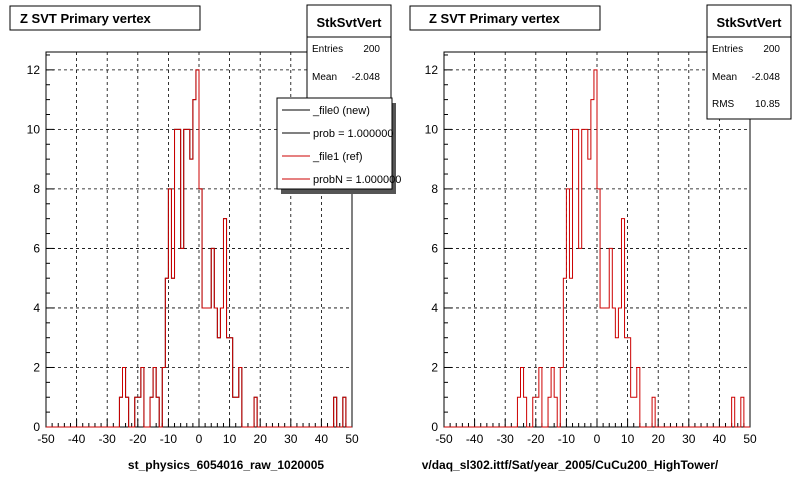  What do you see at coordinates (324, 77) in the screenshot?
I see `left-stats-mean-label: Mean` at bounding box center [324, 77].